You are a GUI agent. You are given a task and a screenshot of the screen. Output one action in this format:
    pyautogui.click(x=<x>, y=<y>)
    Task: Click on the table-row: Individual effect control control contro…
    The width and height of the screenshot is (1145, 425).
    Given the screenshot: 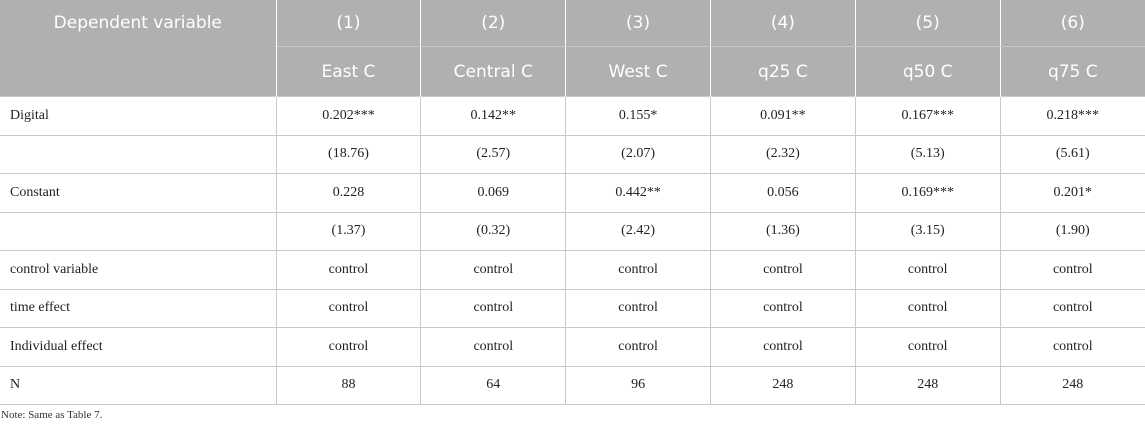 What is the action you would take?
    pyautogui.click(x=572, y=347)
    